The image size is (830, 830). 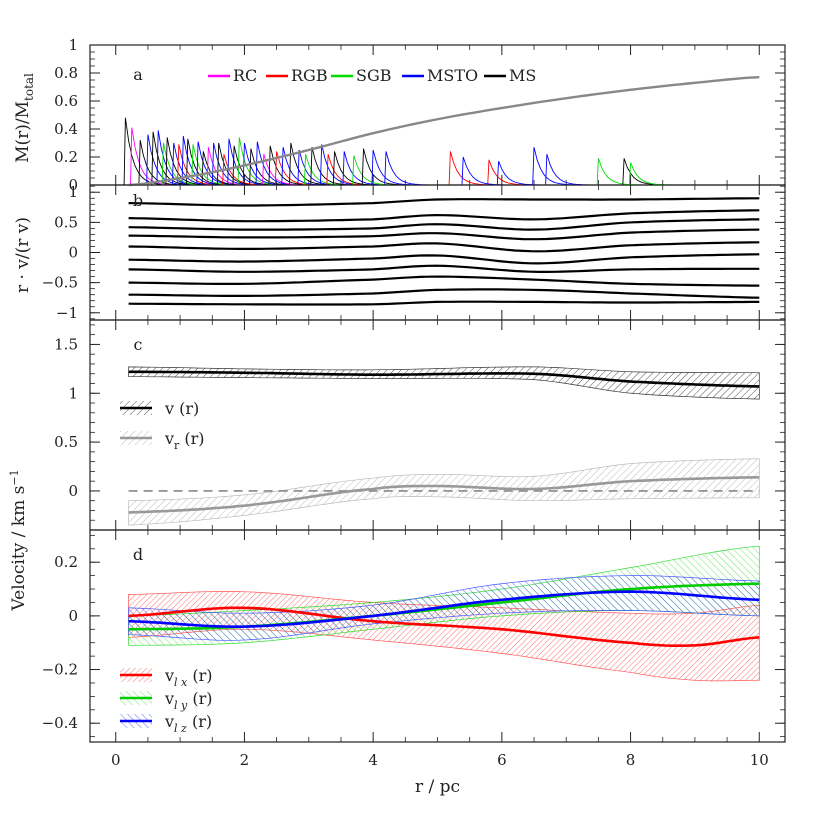 What do you see at coordinates (373, 760) in the screenshot?
I see `x-tick-label: 4` at bounding box center [373, 760].